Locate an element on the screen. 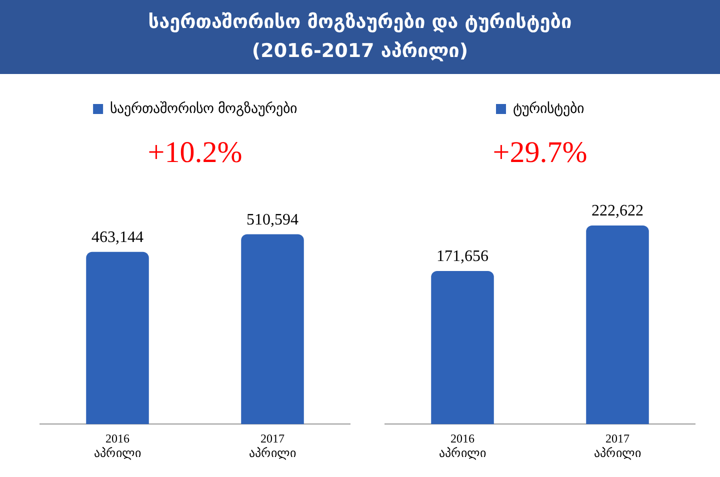  data-label: 171,656 is located at coordinates (462, 257).